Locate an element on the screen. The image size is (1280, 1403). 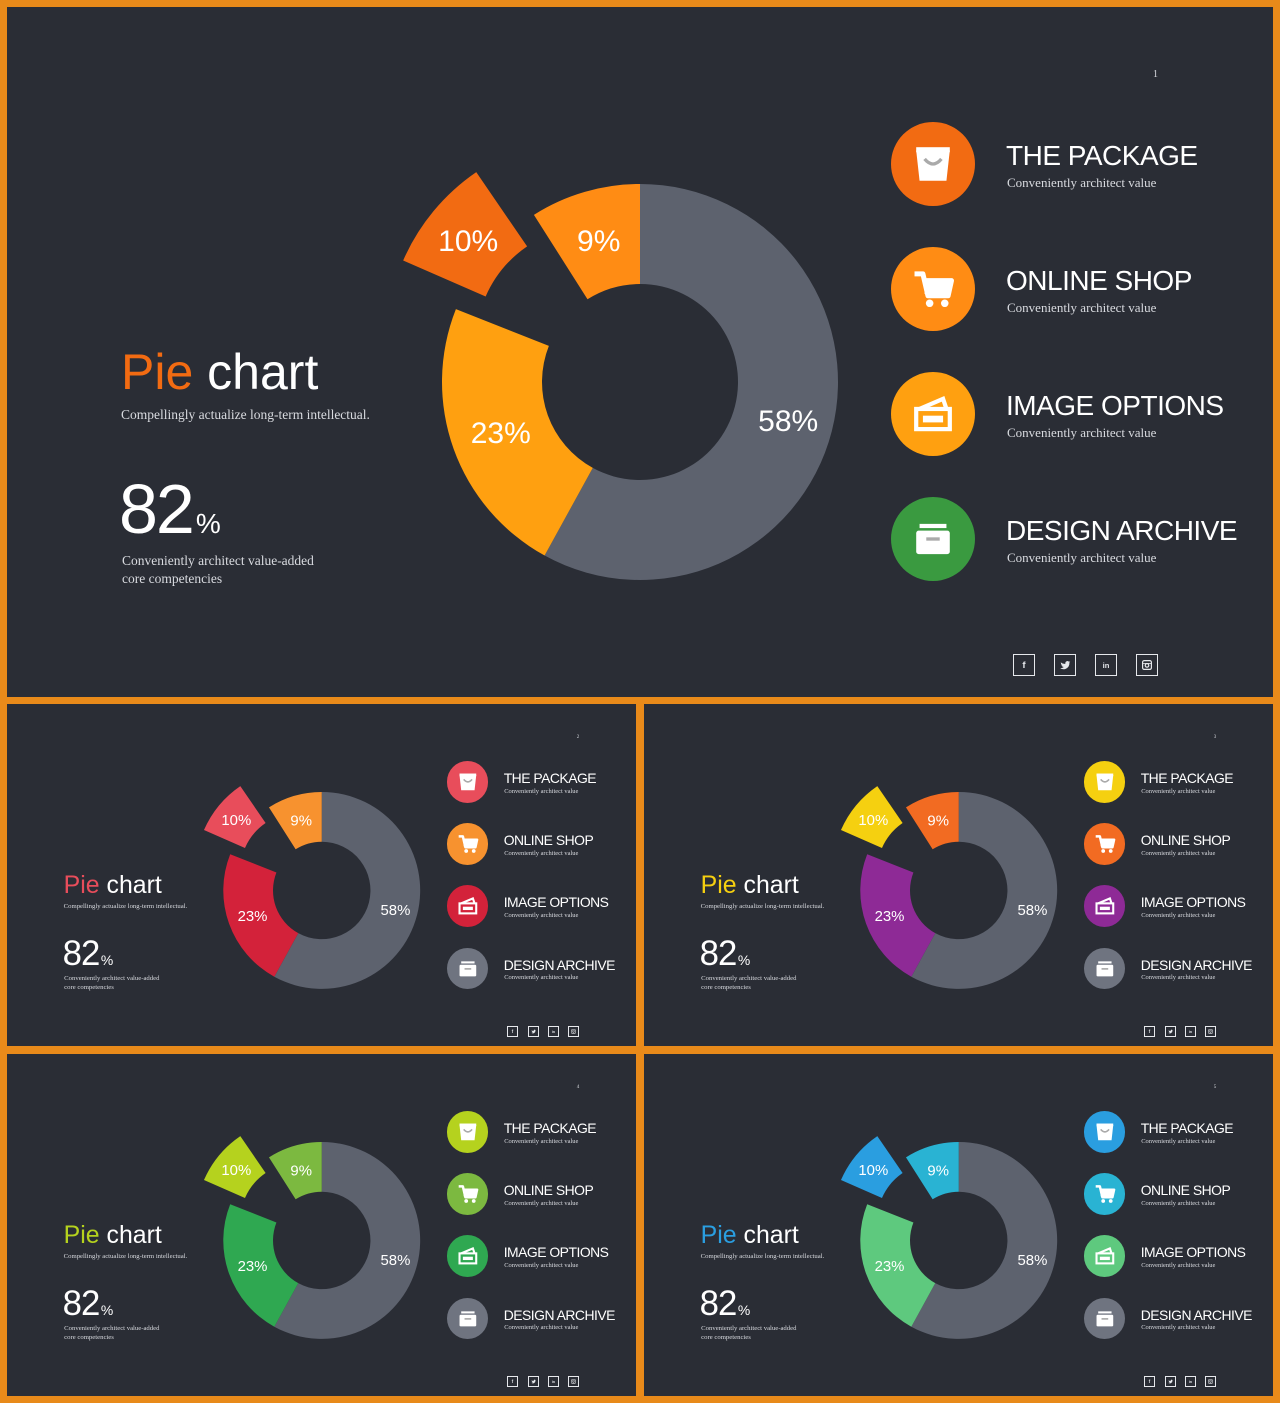
chart-title: Pie chart is located at coordinates (219, 372).